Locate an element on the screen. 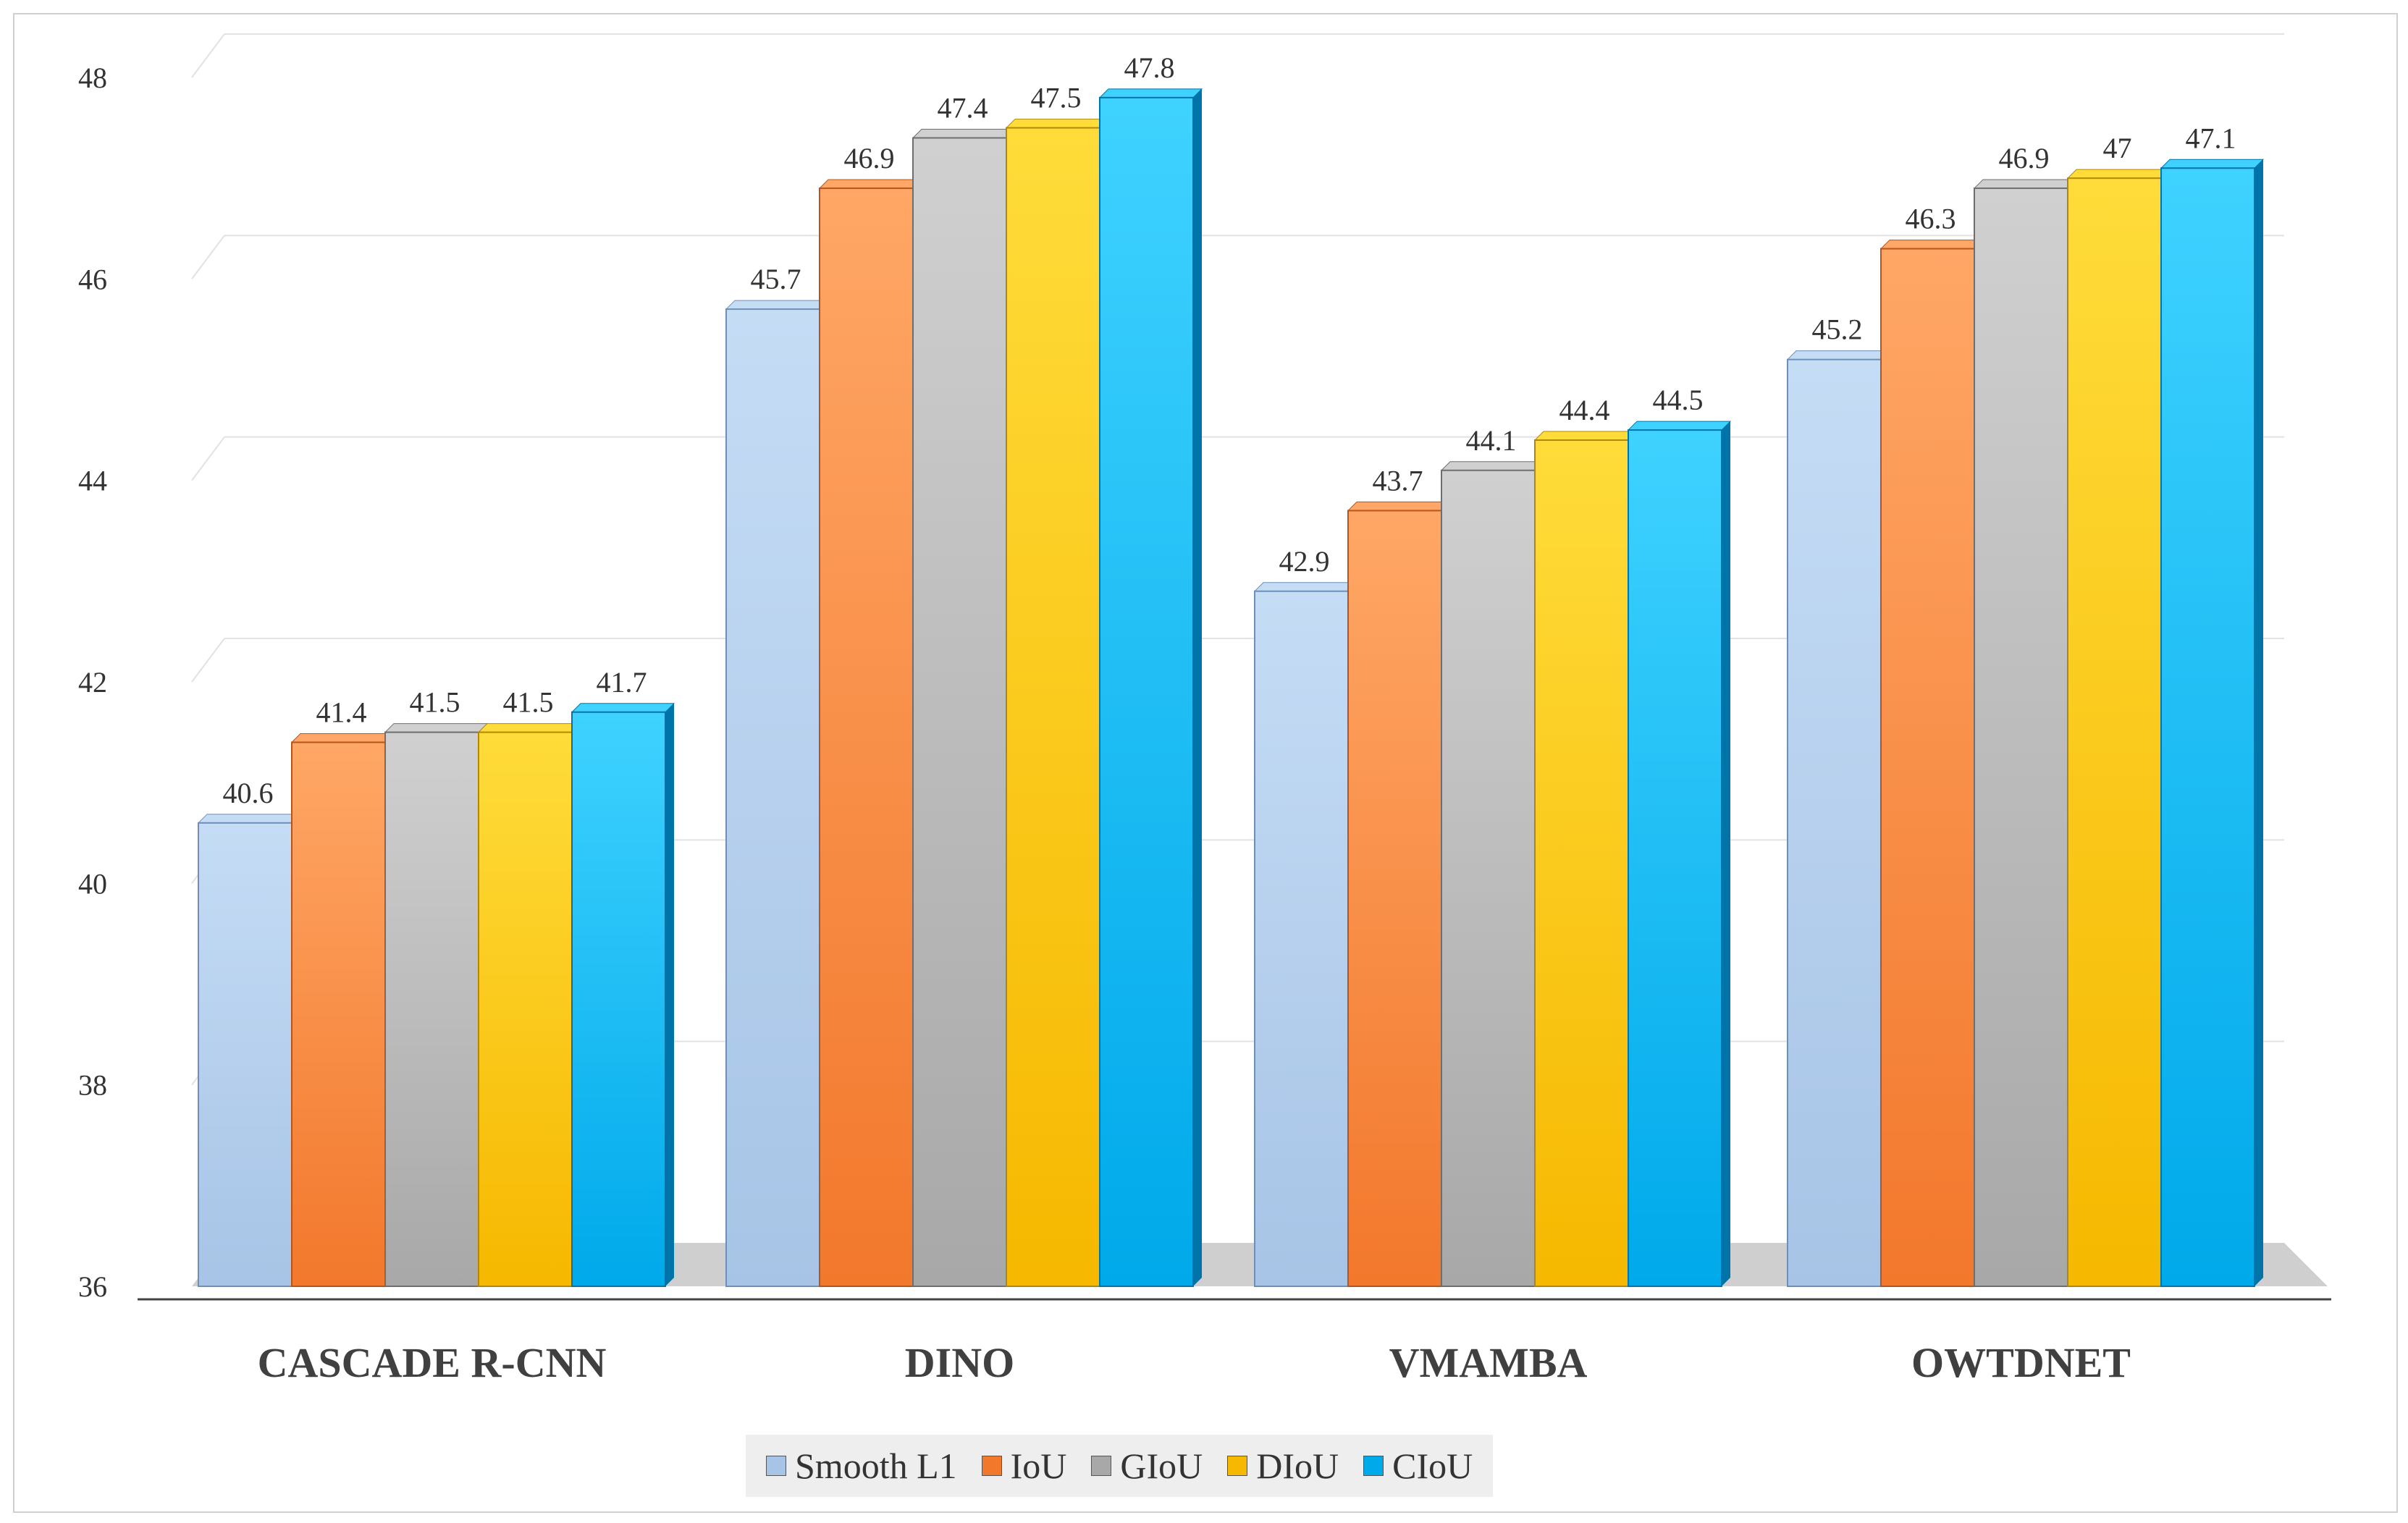 The height and width of the screenshot is (1523, 2408). bar-vmamba-ciou is located at coordinates (1679, 854).